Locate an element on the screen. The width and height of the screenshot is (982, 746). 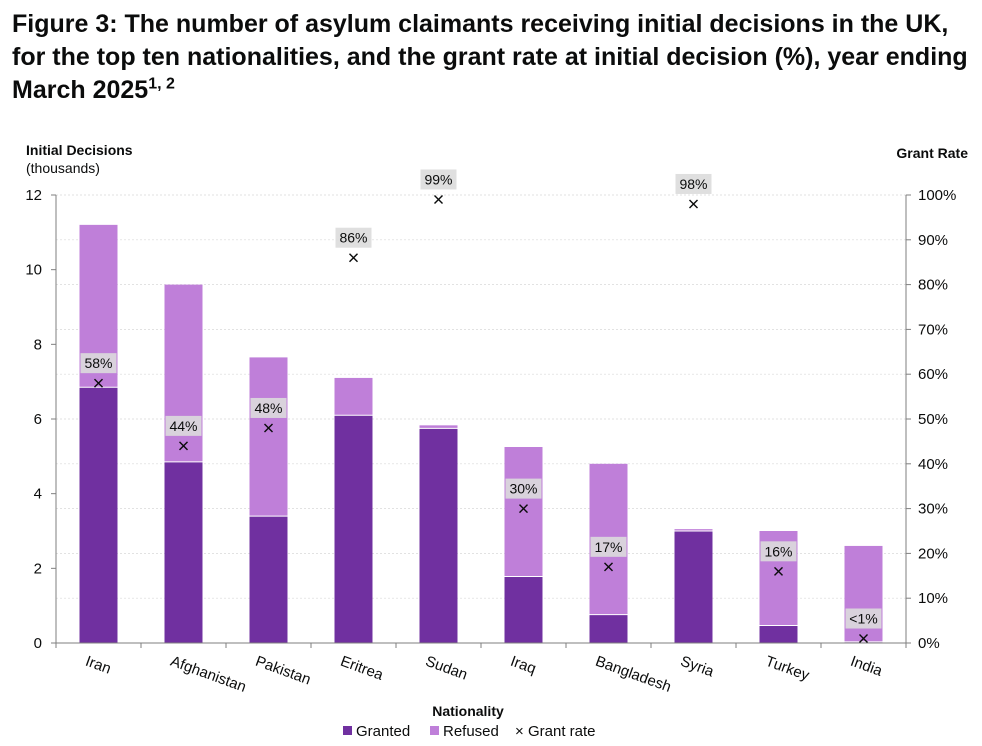
bar-refused-eritrea is located at coordinates (353, 396).